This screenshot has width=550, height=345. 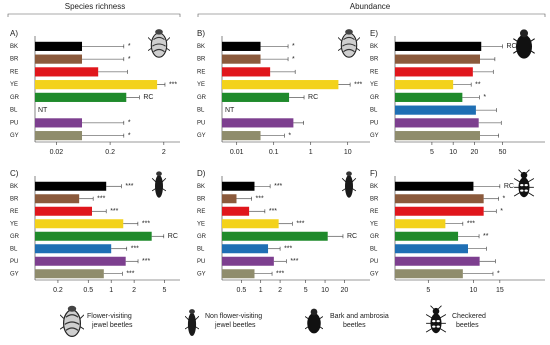 What do you see at coordinates (201, 173) in the screenshot?
I see `panel-letter: D)` at bounding box center [201, 173].